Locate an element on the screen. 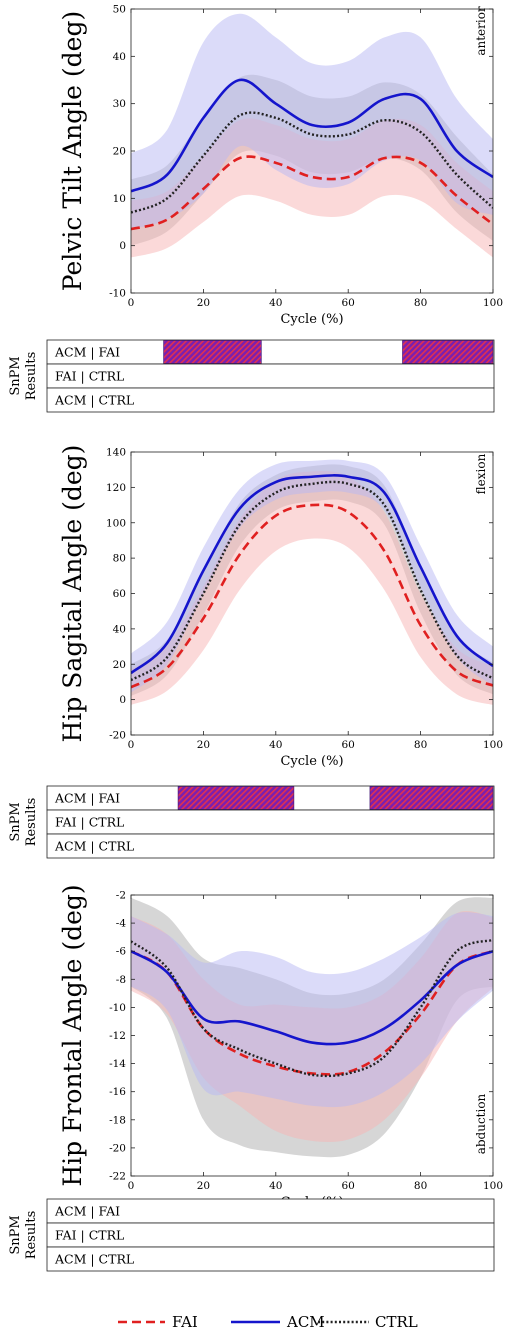  y-tick-label: 10 is located at coordinates (119, 199).